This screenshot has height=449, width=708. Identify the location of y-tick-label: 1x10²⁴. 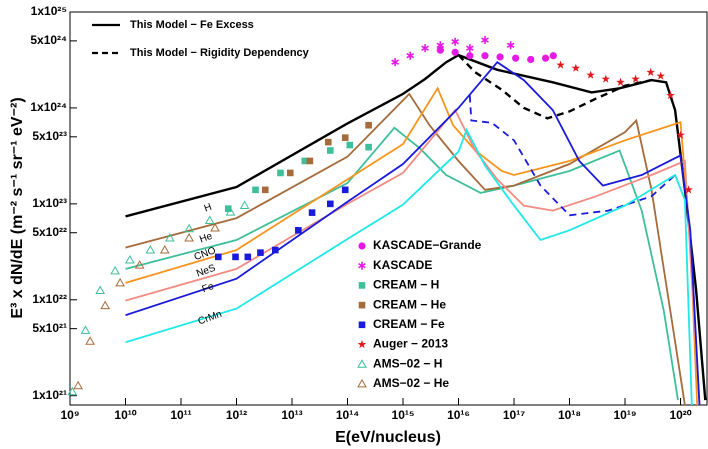
(48, 107).